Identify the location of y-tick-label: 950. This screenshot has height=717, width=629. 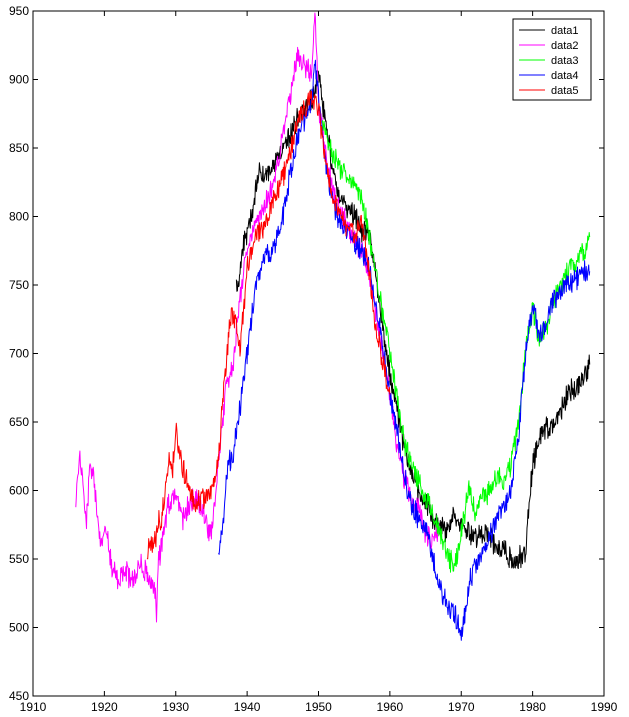
(19, 11).